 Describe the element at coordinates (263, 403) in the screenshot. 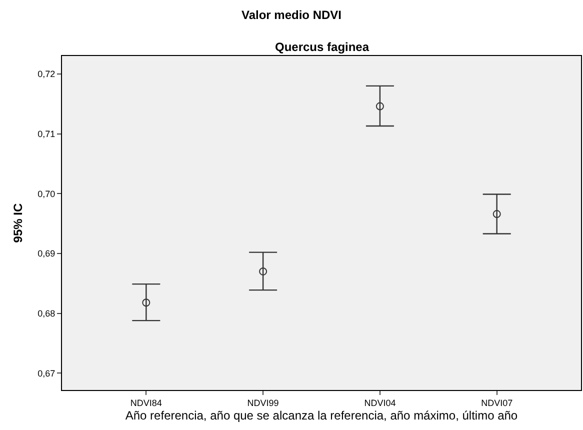

I see `x-tick-label: NDVI99` at that location.